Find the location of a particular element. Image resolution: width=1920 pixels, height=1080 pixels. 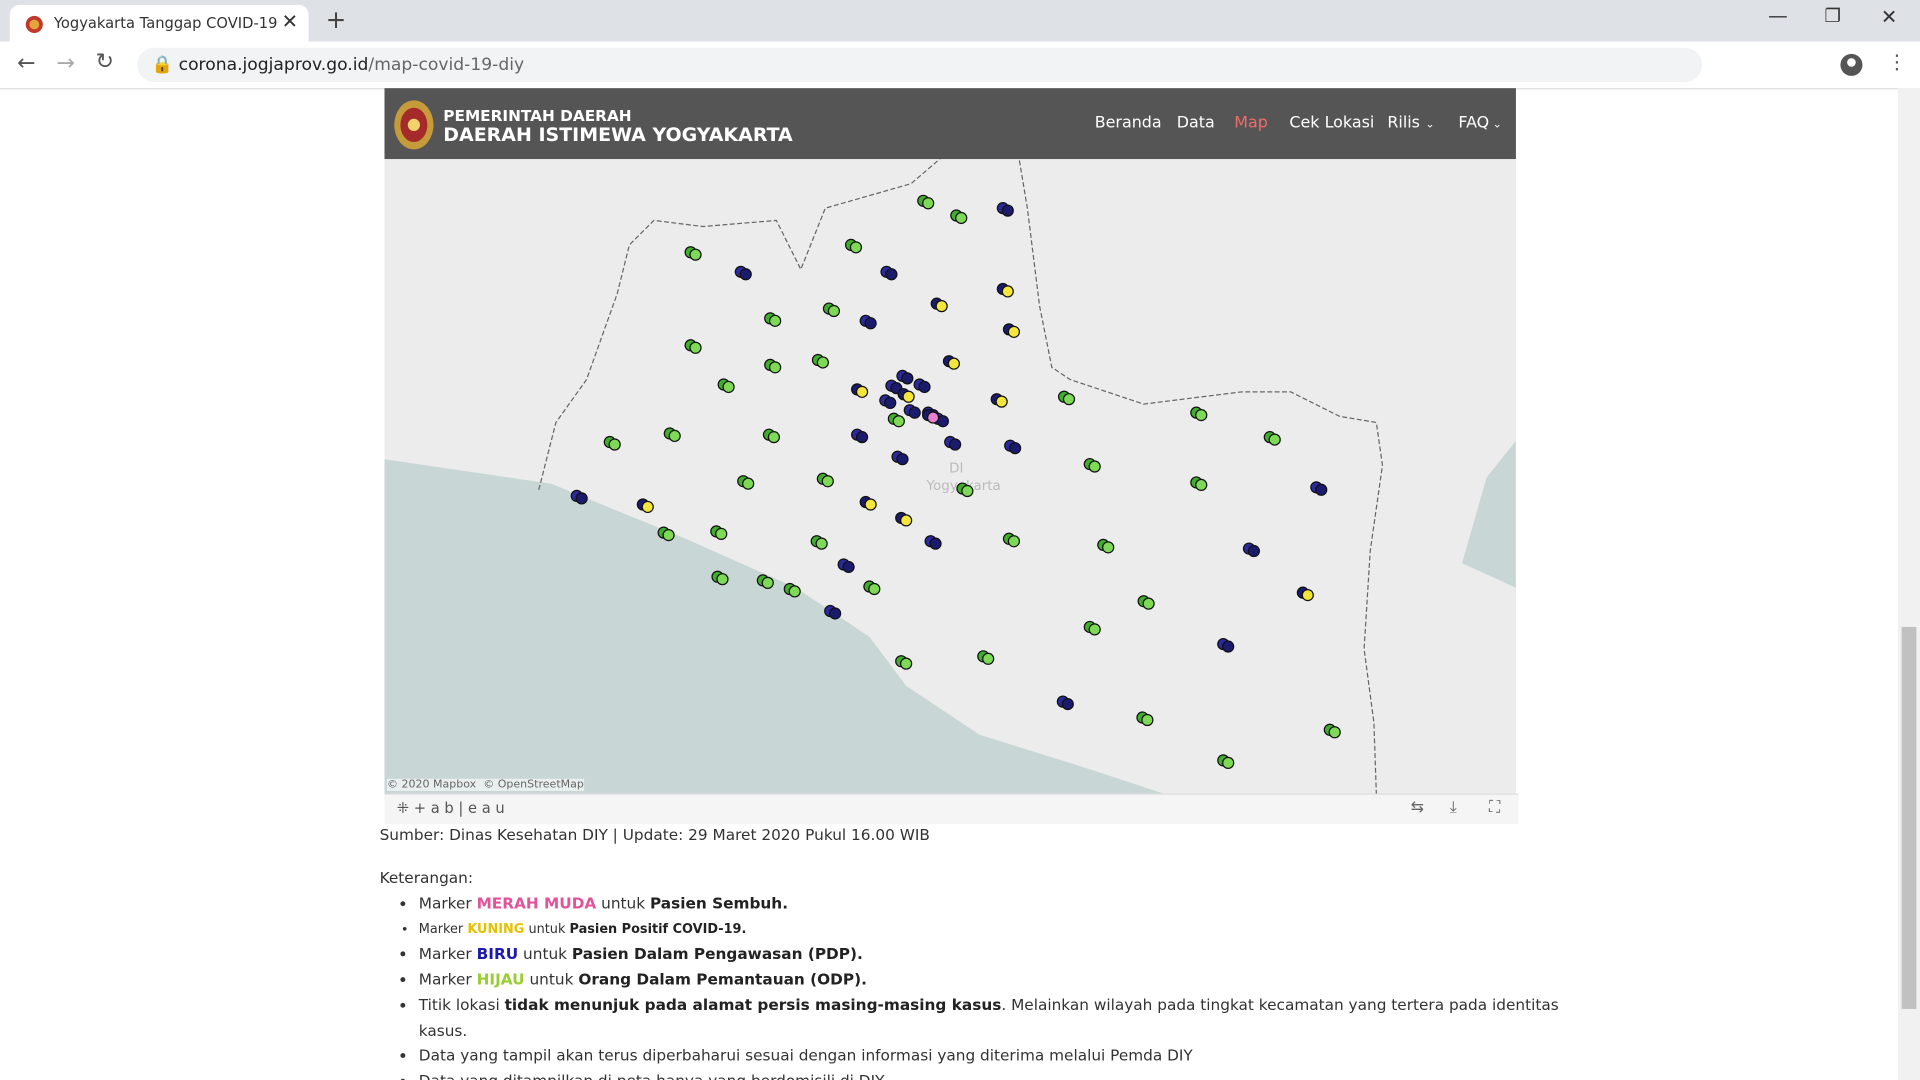

new-tab: + is located at coordinates (336, 19).